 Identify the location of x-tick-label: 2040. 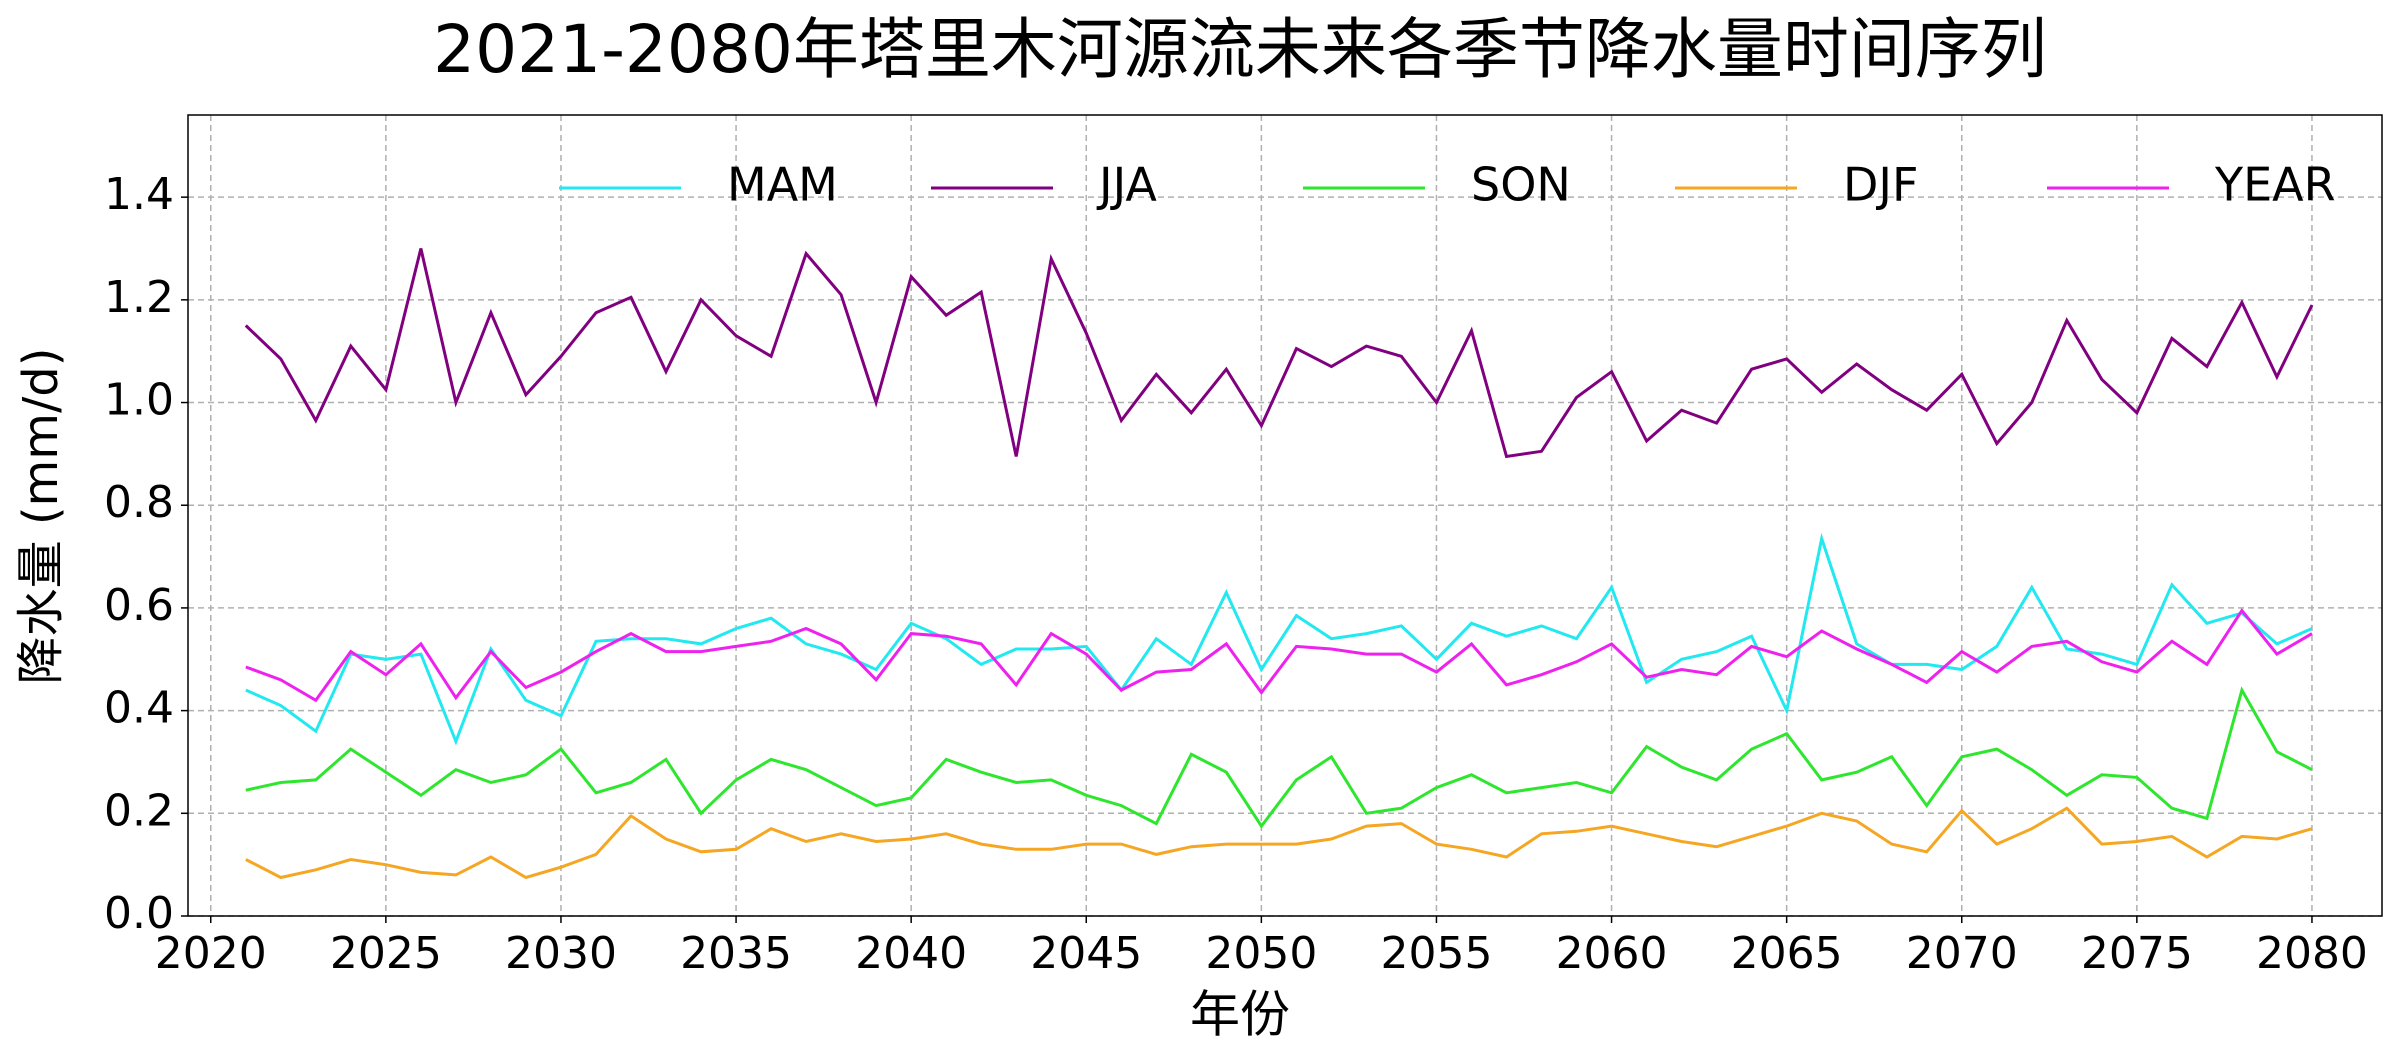
(911, 953).